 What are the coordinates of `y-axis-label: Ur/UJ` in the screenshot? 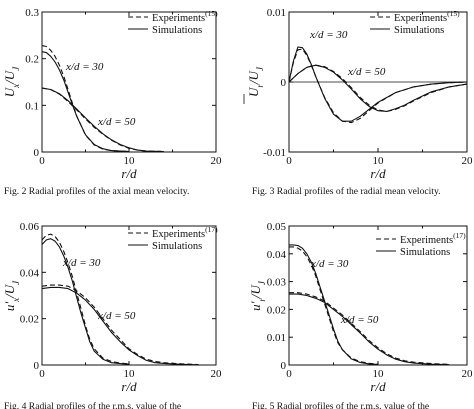 It's located at (255, 81).